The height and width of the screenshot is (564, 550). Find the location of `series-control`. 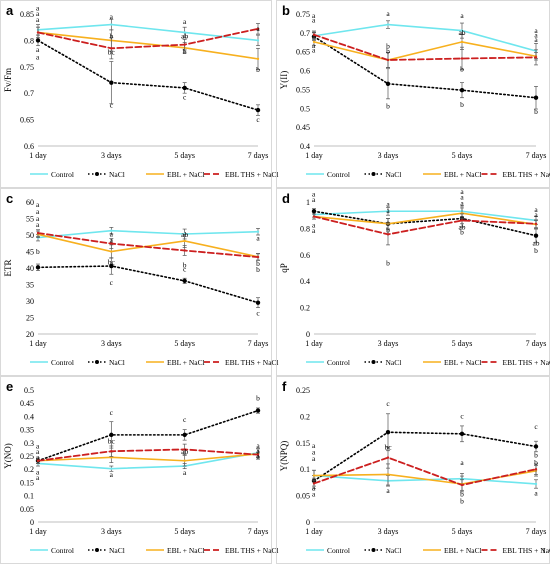

series-control is located at coordinates (425, 39).